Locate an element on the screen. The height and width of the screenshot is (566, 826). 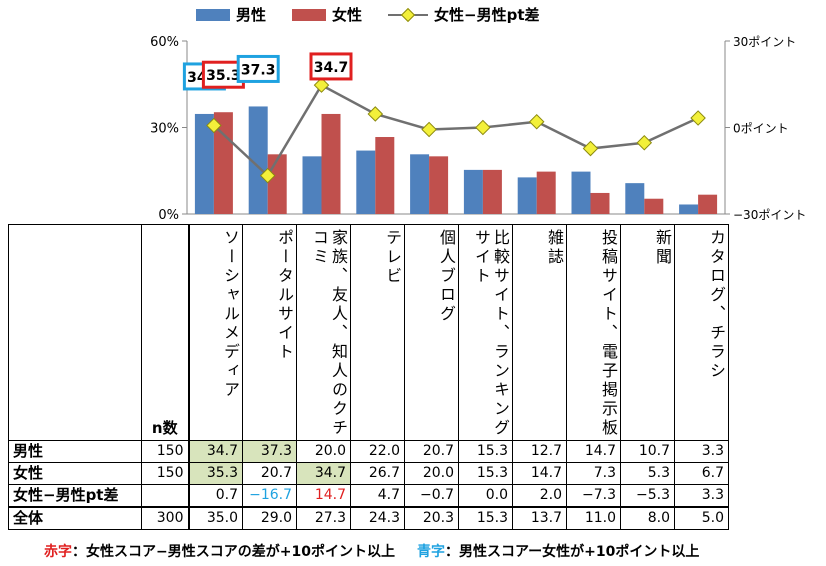
table-cell: 7.3 is located at coordinates (593, 473).